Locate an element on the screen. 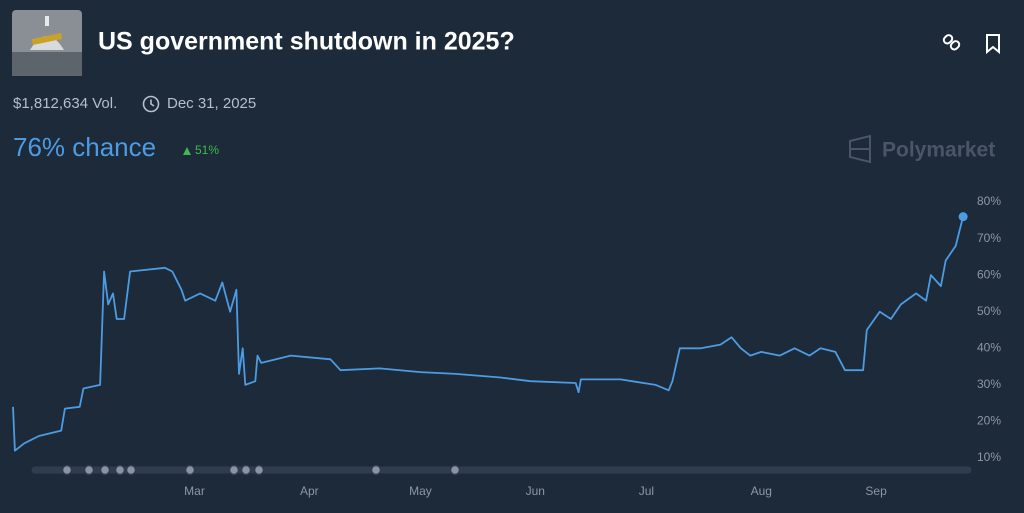 The image size is (1024, 513). y-tick-label: 50% is located at coordinates (989, 311).